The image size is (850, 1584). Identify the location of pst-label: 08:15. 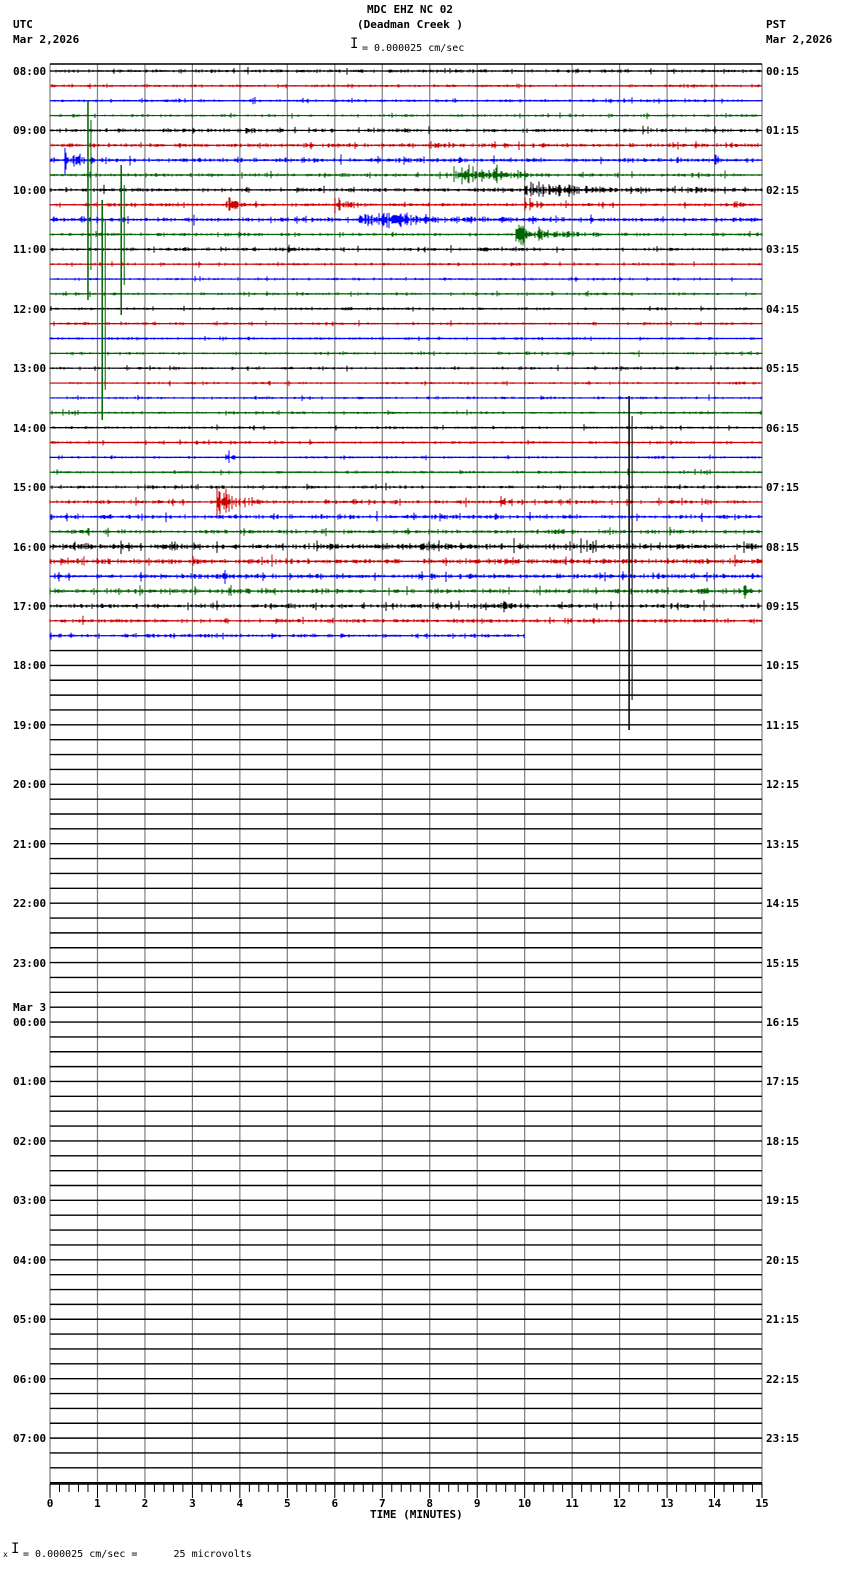
(783, 547).